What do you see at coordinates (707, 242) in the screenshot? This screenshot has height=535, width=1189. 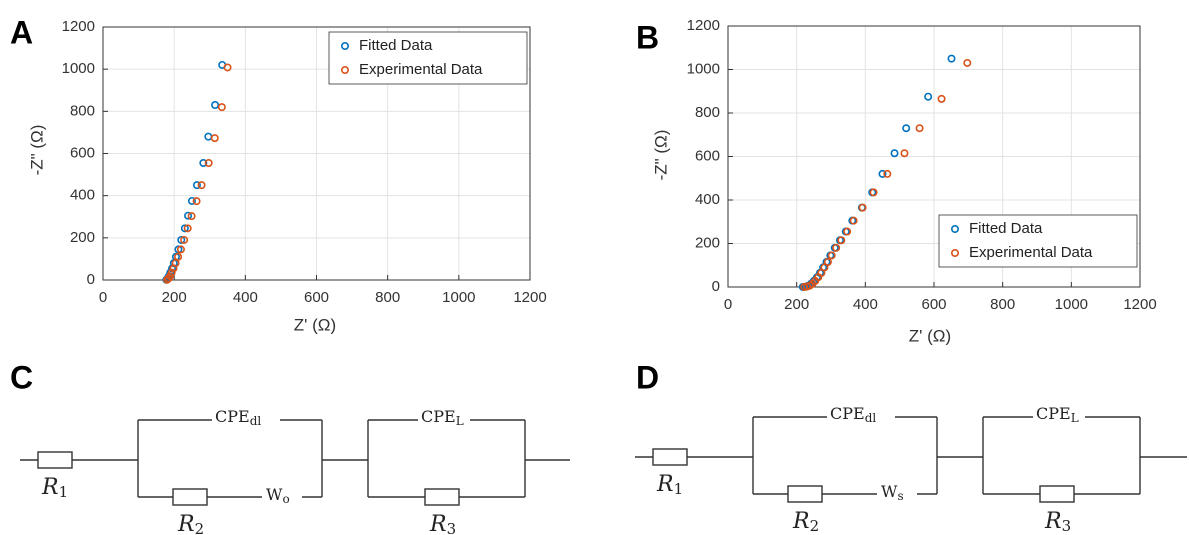 I see `y-tick-label: 200` at bounding box center [707, 242].